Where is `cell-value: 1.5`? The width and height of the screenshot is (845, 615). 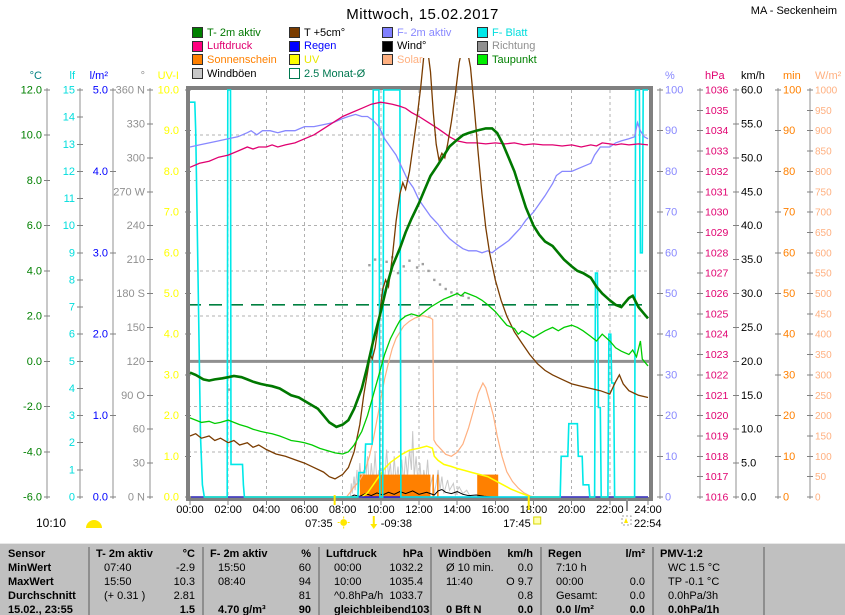 cell-value: 1.5 is located at coordinates (187, 609).